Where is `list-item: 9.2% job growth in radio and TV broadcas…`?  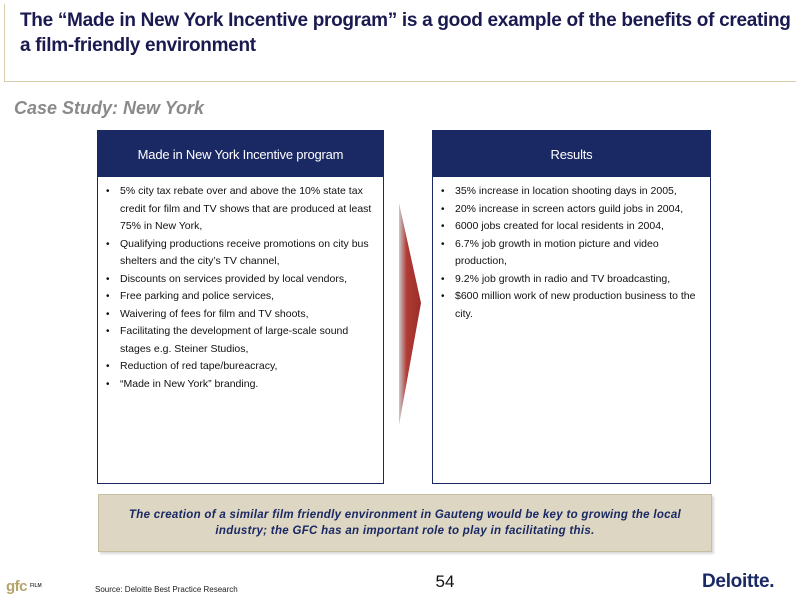 list-item: 9.2% job growth in radio and TV broadcas… is located at coordinates (571, 280).